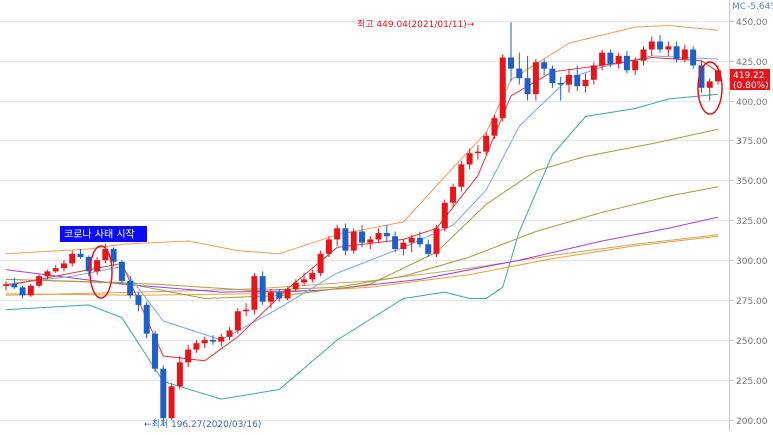 This screenshot has width=773, height=435. What do you see at coordinates (752, 382) in the screenshot?
I see `y-tick-label: 225.00` at bounding box center [752, 382].